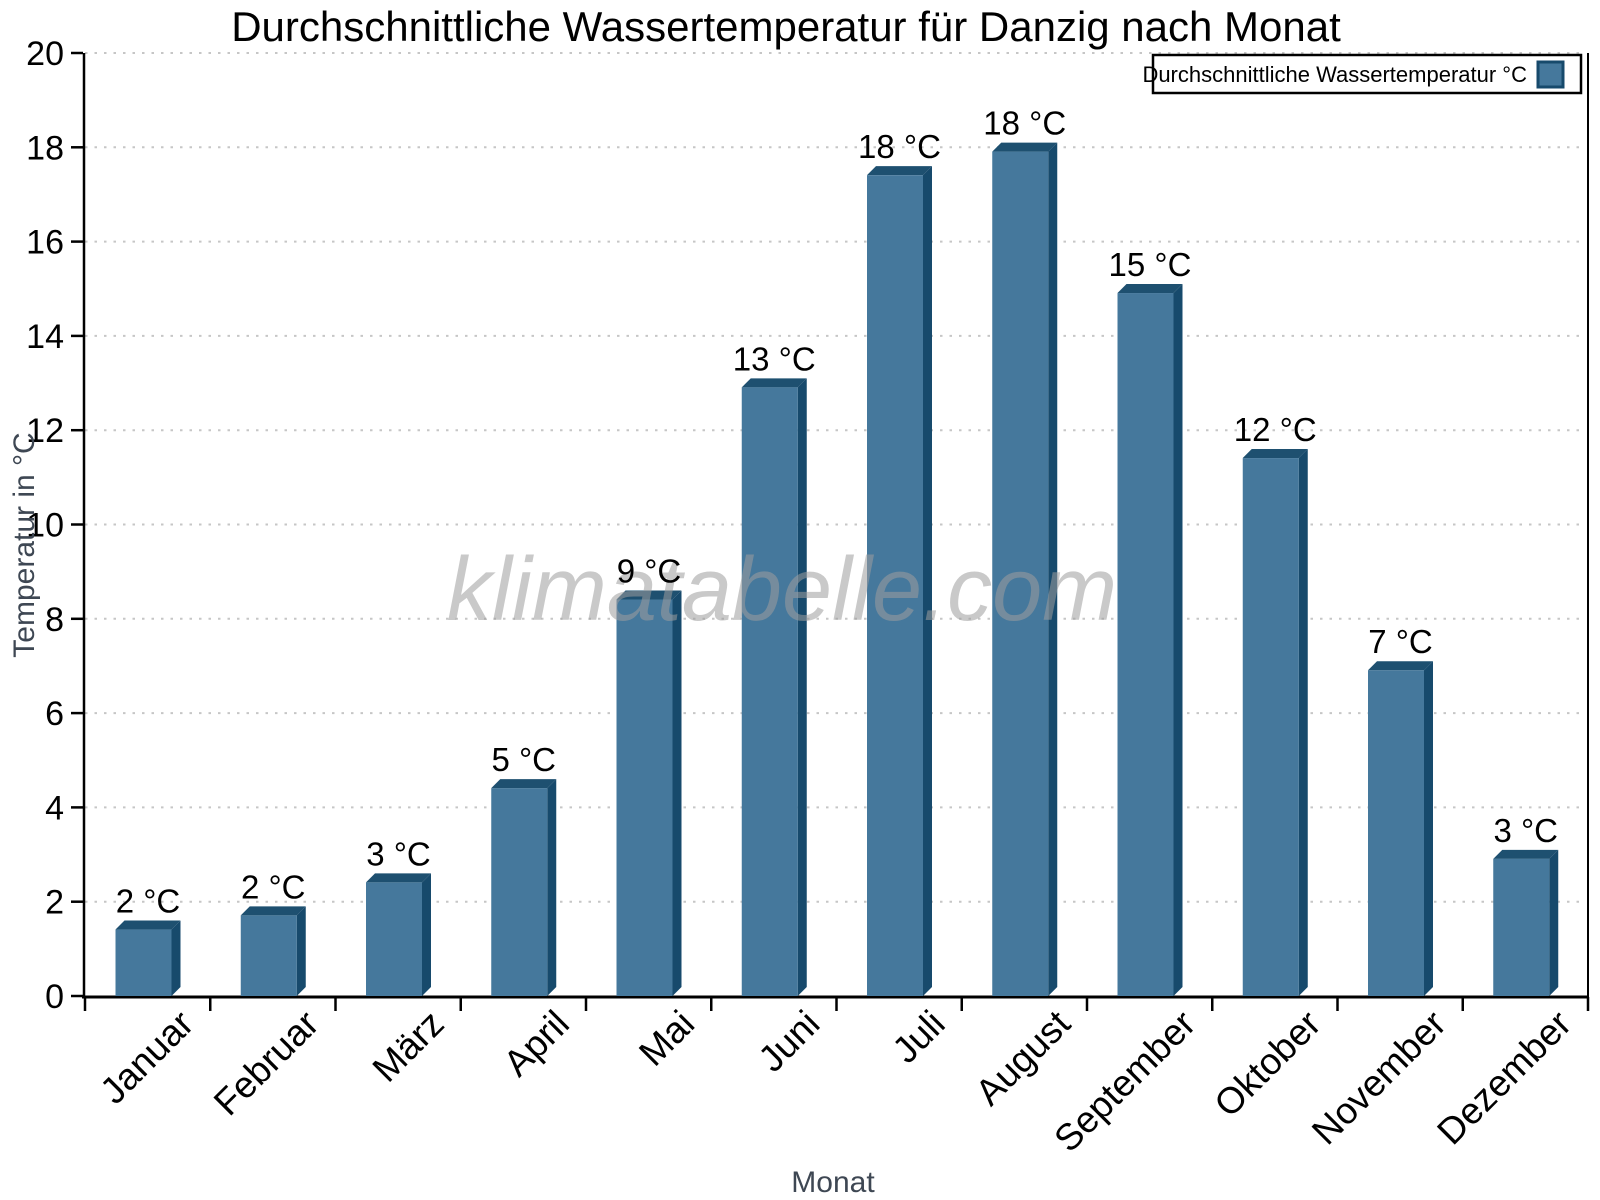 This screenshot has width=1600, height=1200. Describe the element at coordinates (769, 692) in the screenshot. I see `bar-juni` at that location.